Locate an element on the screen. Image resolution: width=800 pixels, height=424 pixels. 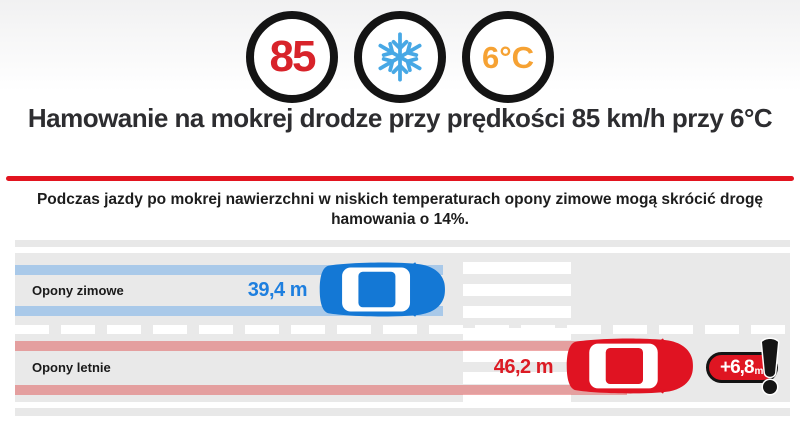
winter-distance-value: 39,4 m is located at coordinates (277, 290).